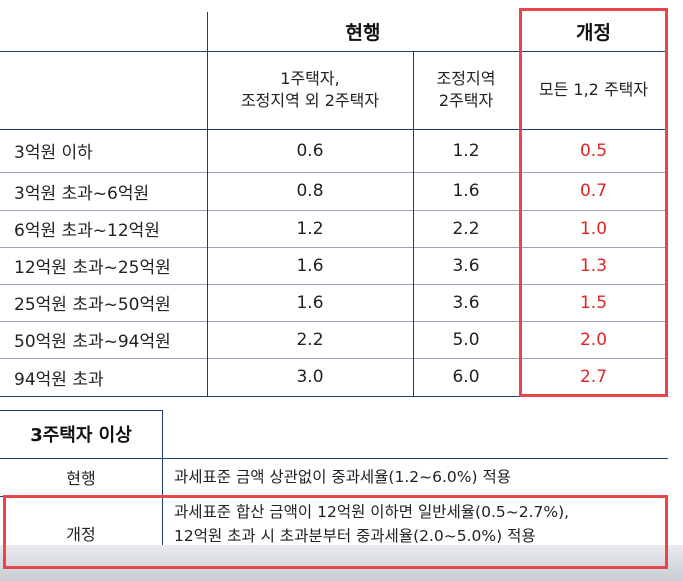 This screenshot has width=683, height=581. Describe the element at coordinates (92, 305) in the screenshot. I see `row-label: 25억원 초과~50억원` at that location.